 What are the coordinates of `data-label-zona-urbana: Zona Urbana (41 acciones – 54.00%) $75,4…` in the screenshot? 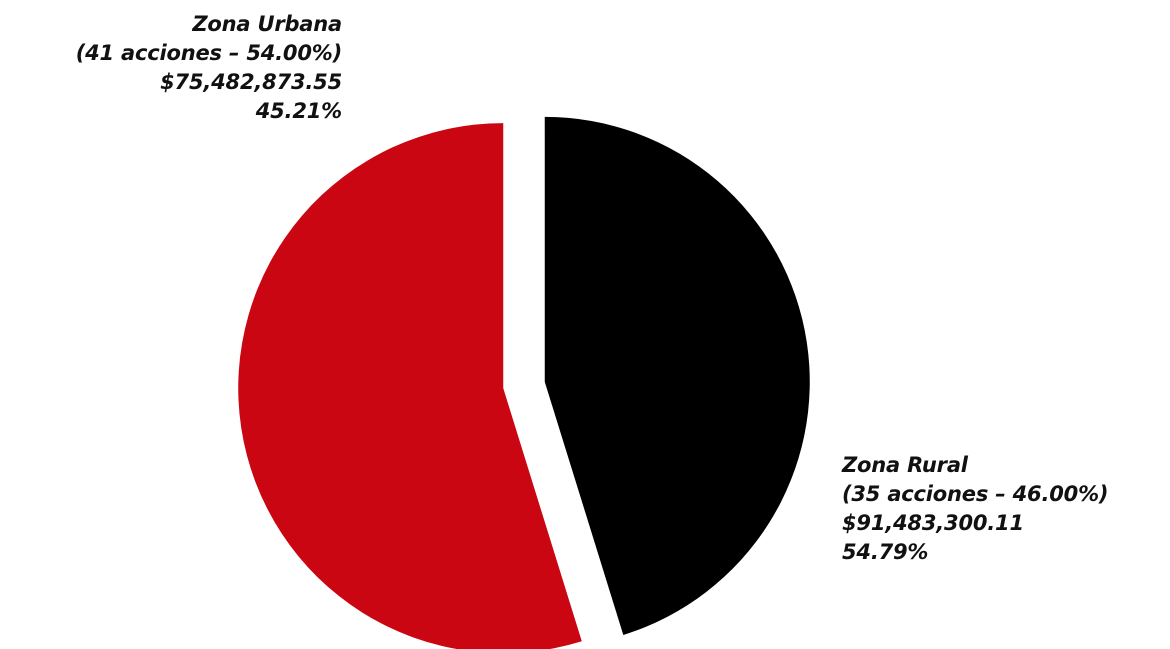 It's located at (209, 68).